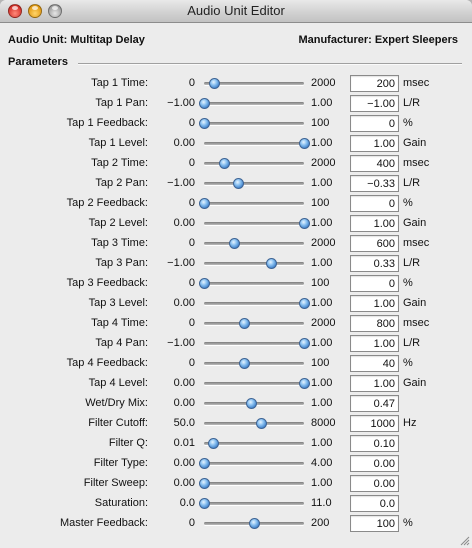  What do you see at coordinates (374, 423) in the screenshot?
I see `parameter-value-field: 1000` at bounding box center [374, 423].